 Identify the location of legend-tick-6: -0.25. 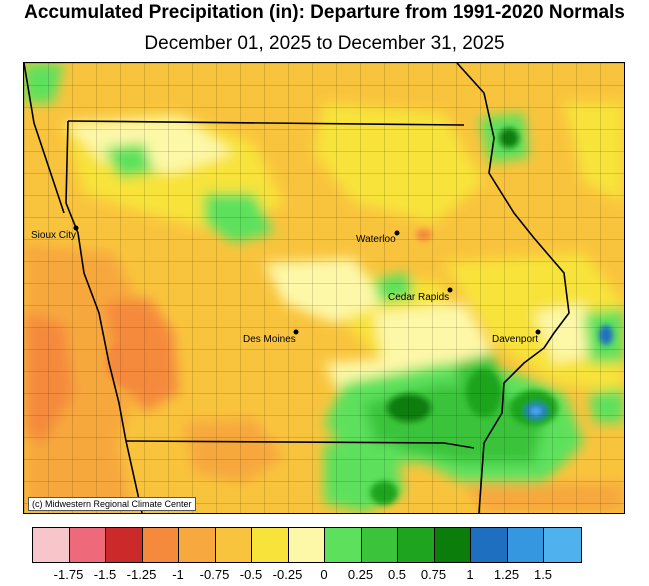
(287, 574).